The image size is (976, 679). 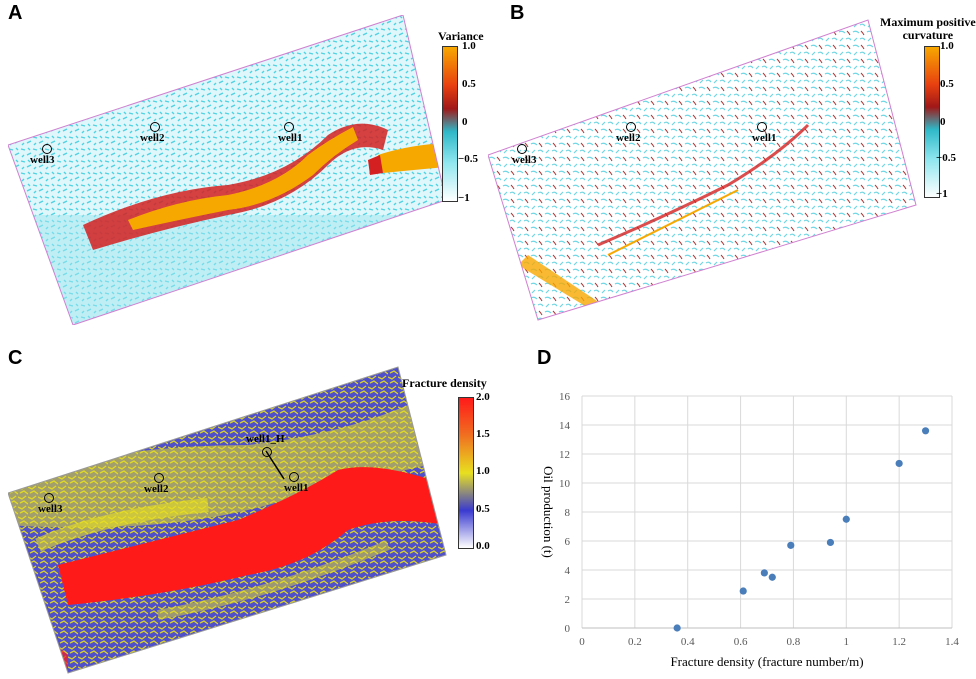 I want to click on panel-letter-a: A, so click(x=15, y=13).